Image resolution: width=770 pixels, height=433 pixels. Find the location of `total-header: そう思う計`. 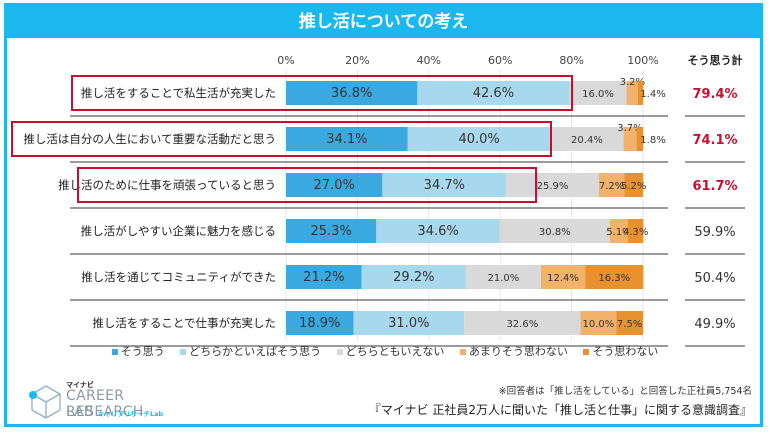

total-header: そう思う計 is located at coordinates (715, 60).